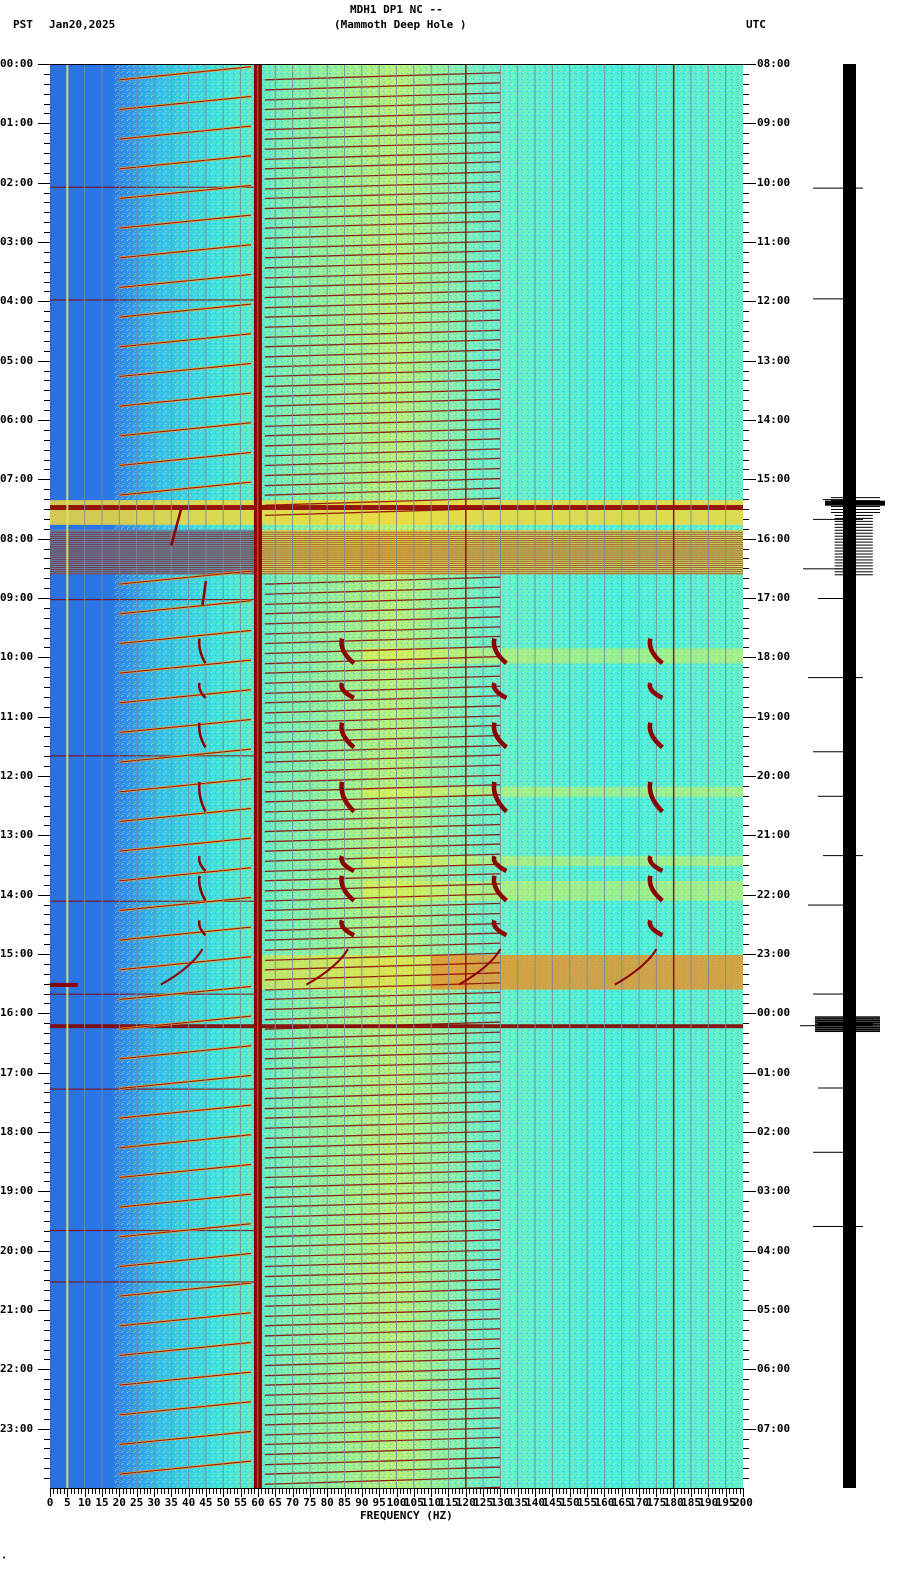  What do you see at coordinates (500, 1502) in the screenshot?
I see `x-label: 130` at bounding box center [500, 1502].